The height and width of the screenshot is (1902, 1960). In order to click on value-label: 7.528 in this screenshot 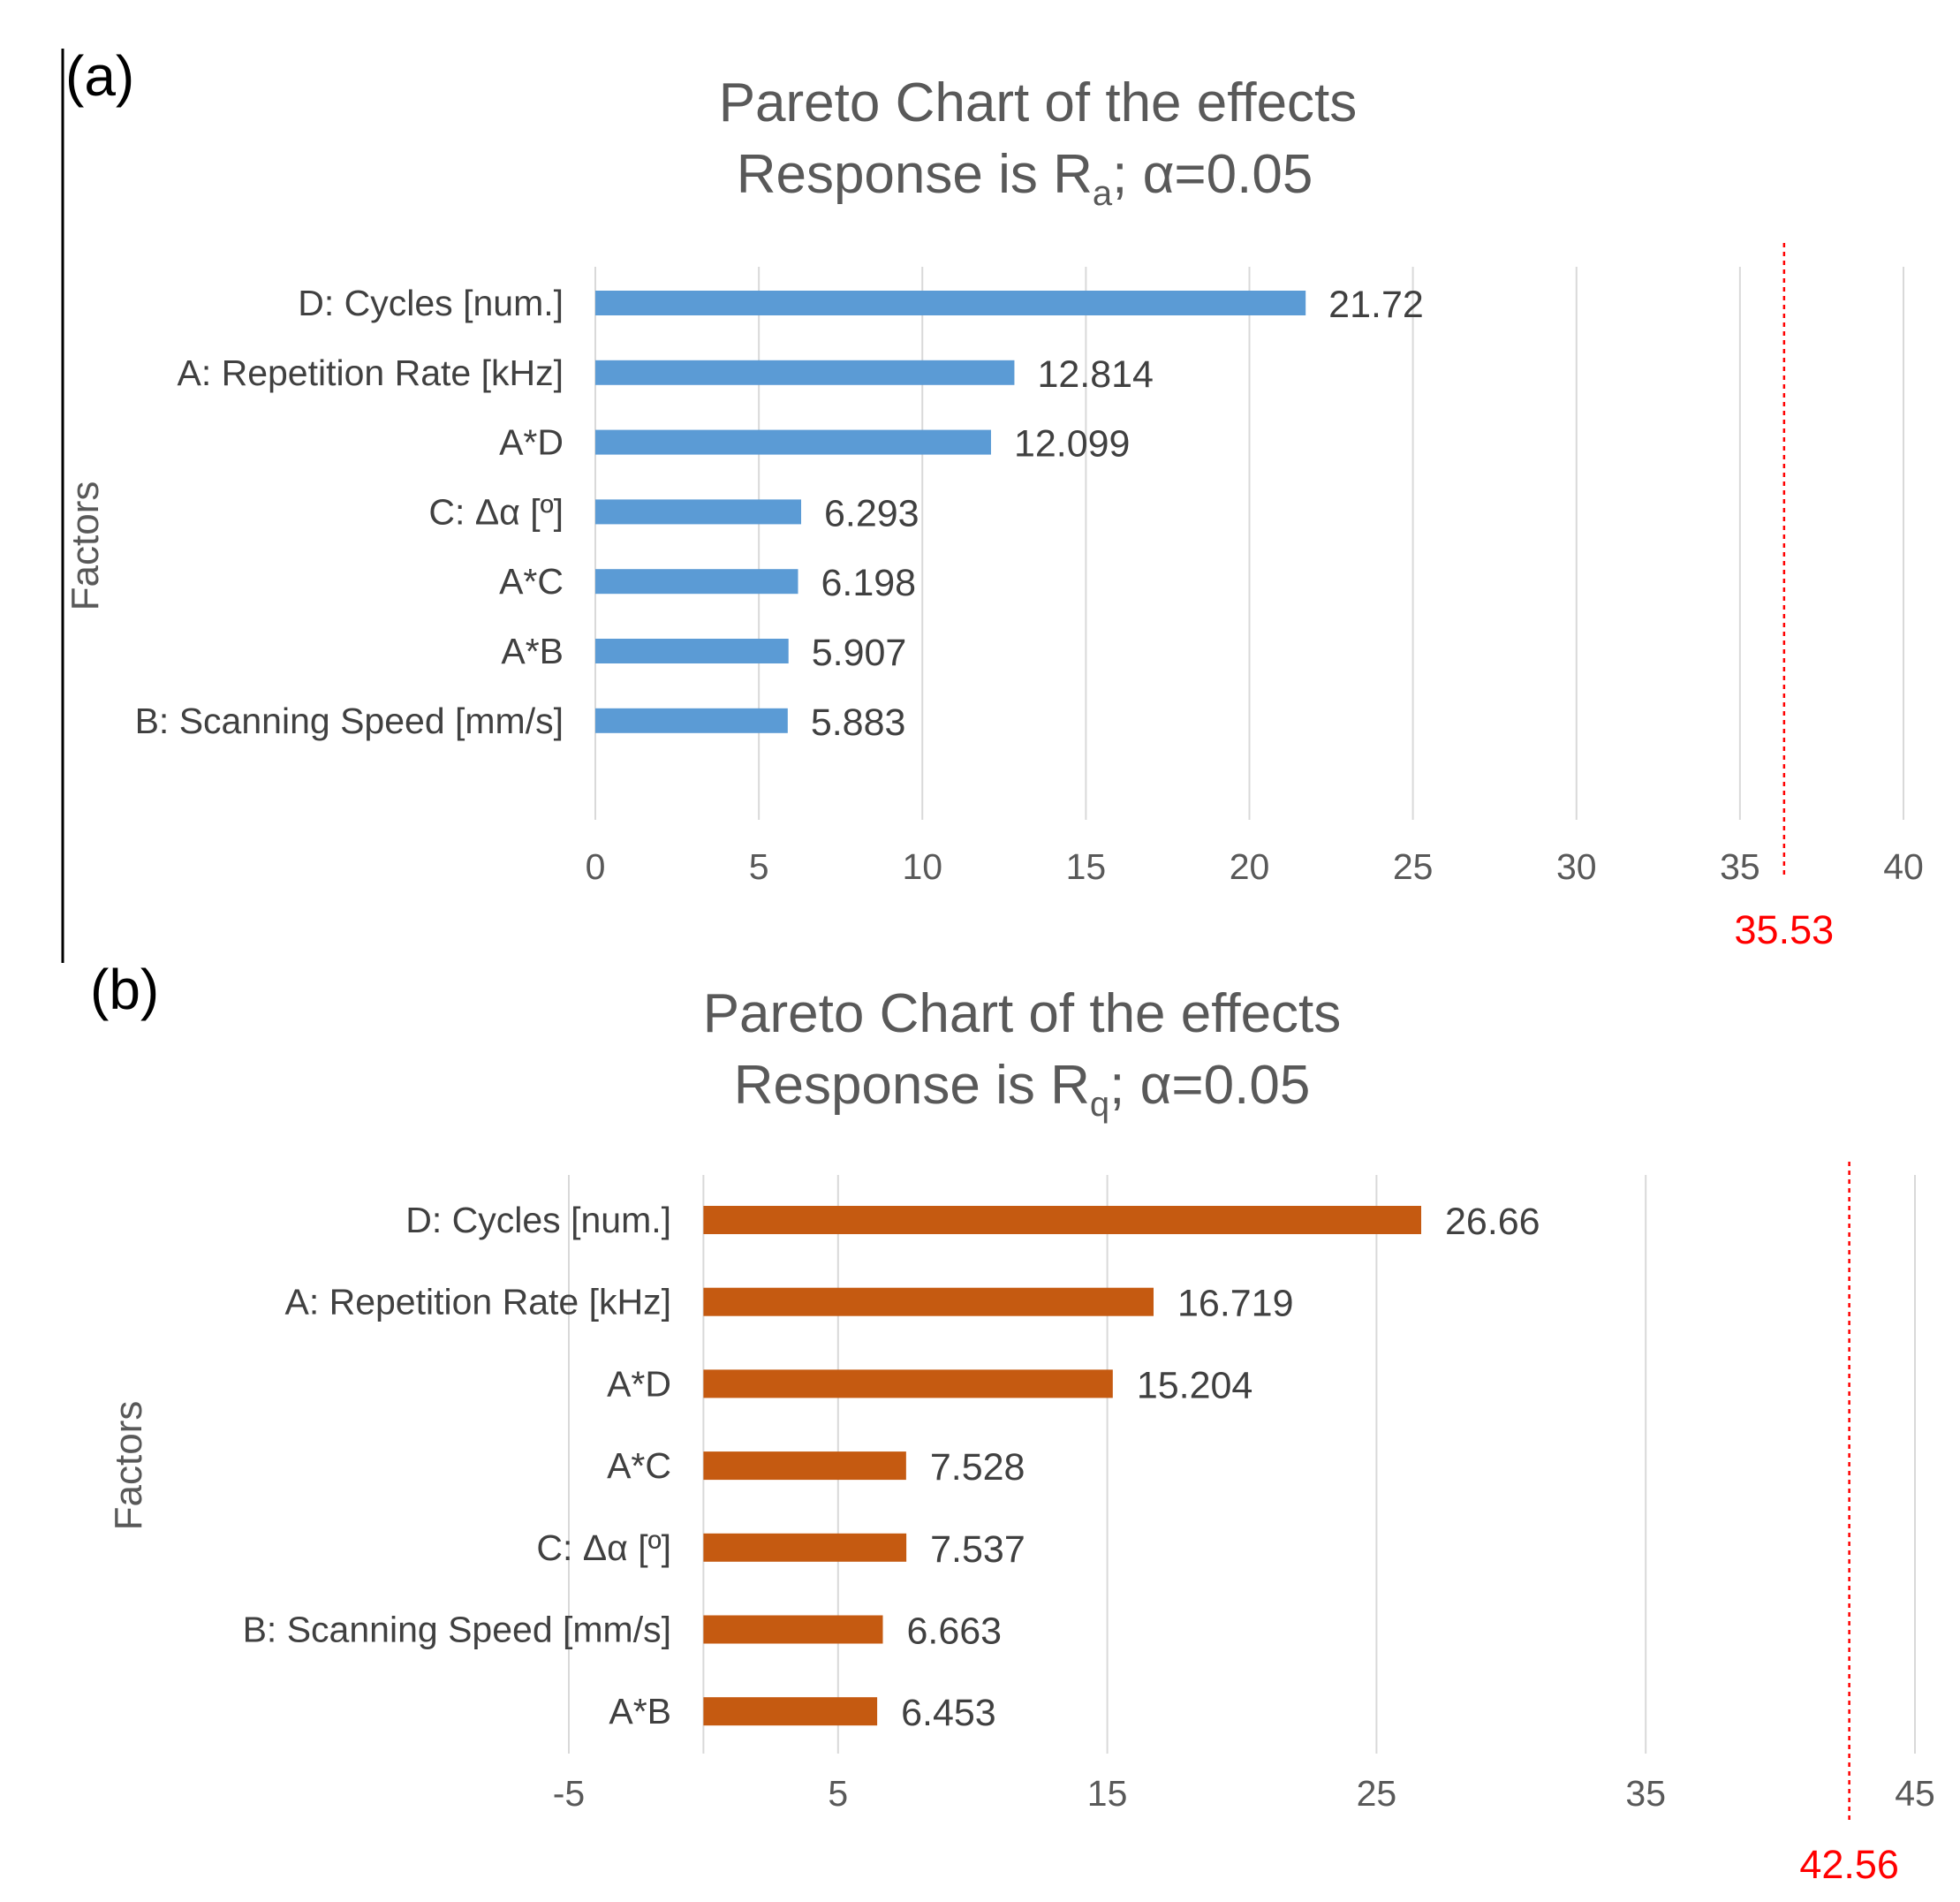, I will do `click(977, 1468)`.